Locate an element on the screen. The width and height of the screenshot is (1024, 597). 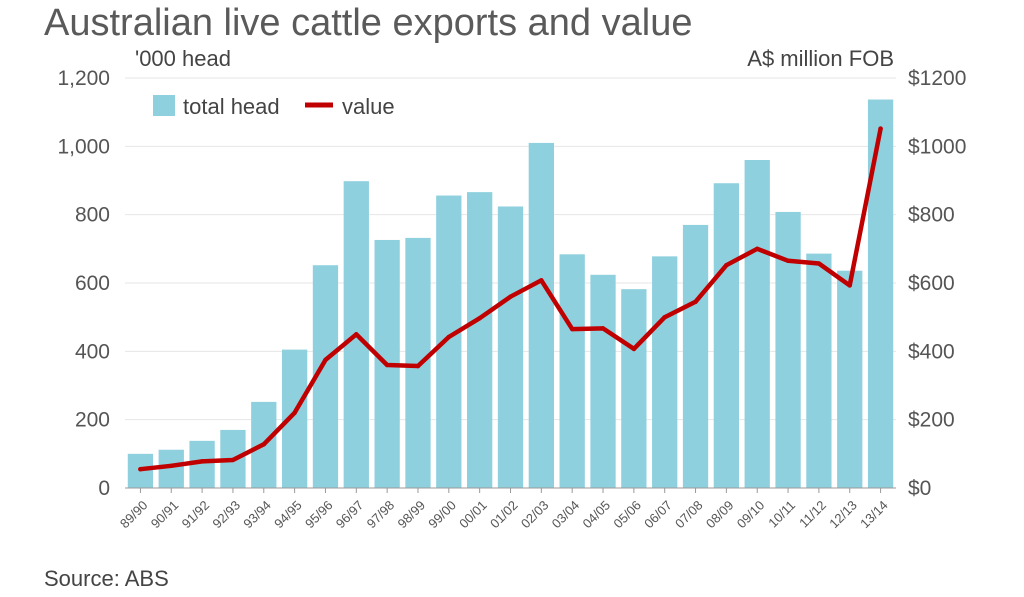
x-tick-label: 06/07 is located at coordinates (658, 515).